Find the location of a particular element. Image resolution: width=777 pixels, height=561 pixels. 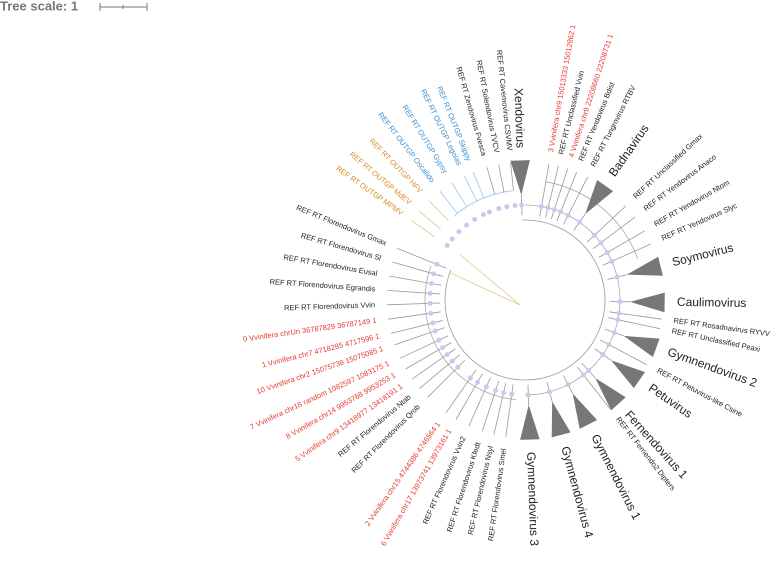

leaf-label: Caulimovirus is located at coordinates (712, 302).